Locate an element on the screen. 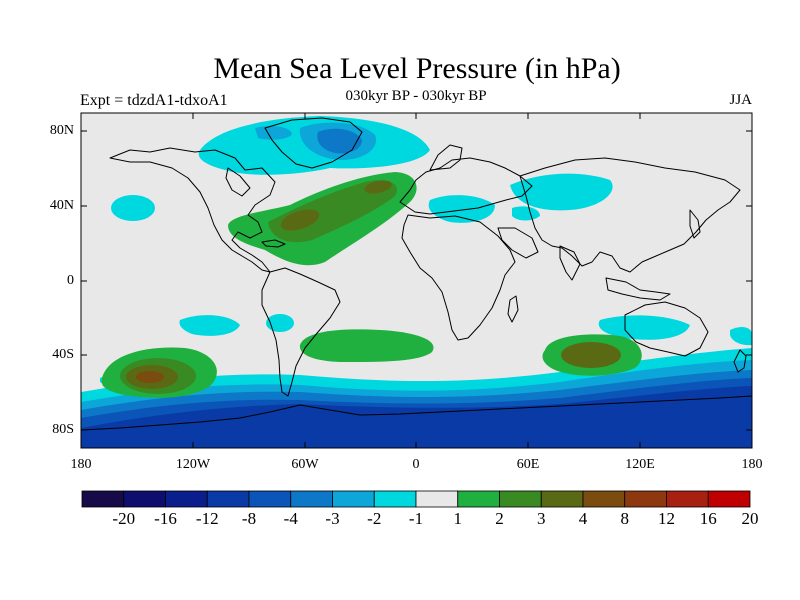 The image size is (800, 600). lat-label-80s: 80S is located at coordinates (63, 429).